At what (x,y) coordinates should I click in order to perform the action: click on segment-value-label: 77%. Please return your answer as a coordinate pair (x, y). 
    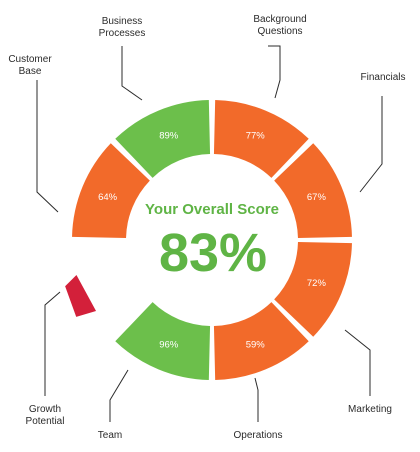
    Looking at the image, I should click on (256, 136).